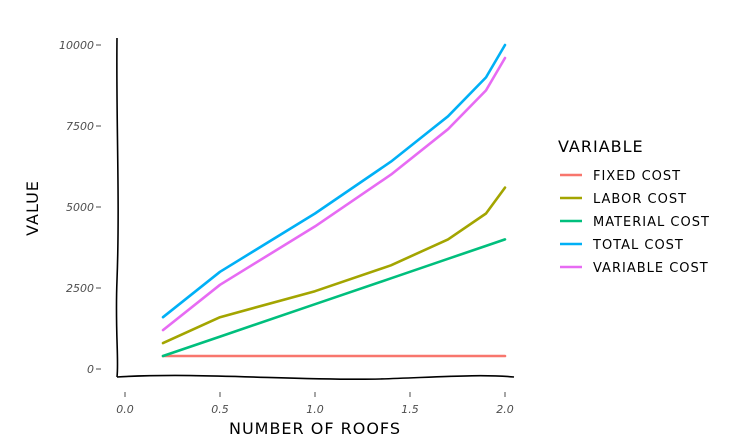  Describe the element at coordinates (651, 222) in the screenshot. I see `legend-label-material-cost: MATERIAL COST` at that location.